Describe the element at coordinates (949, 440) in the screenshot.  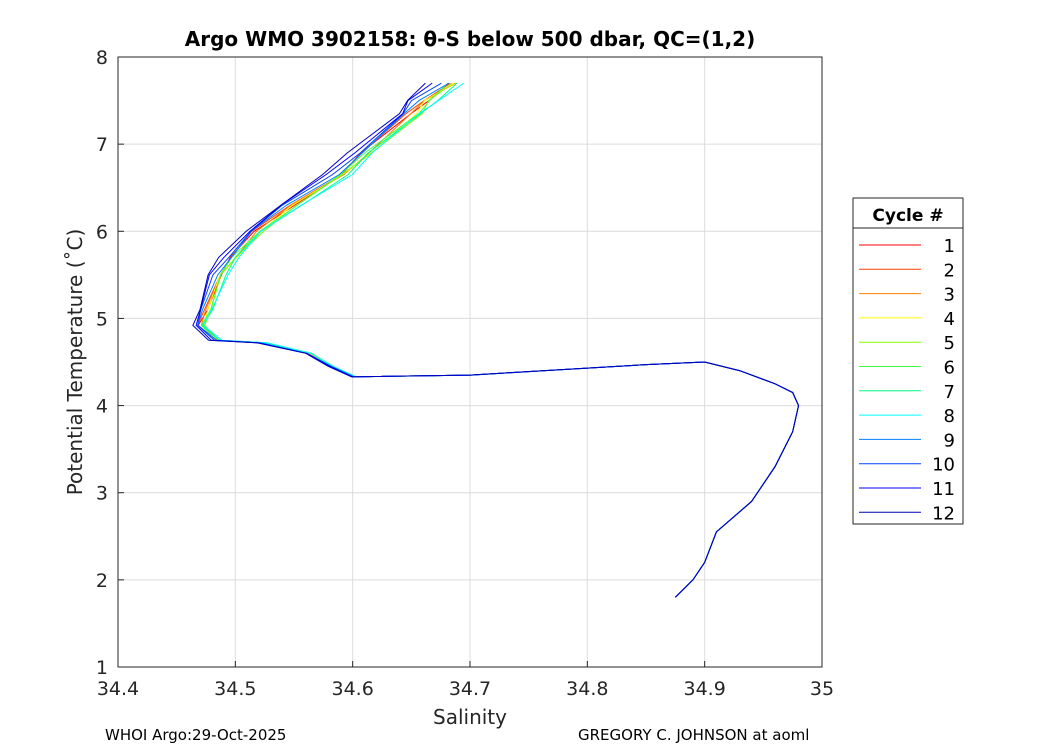
I see `legend-label: 9` at that location.